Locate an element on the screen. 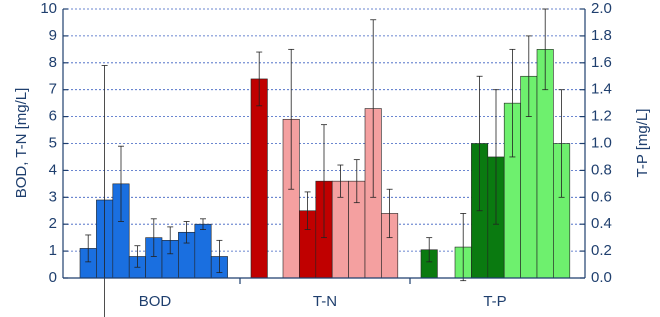 The image size is (660, 317). y2-tick-label: 1.2 is located at coordinates (601, 116).